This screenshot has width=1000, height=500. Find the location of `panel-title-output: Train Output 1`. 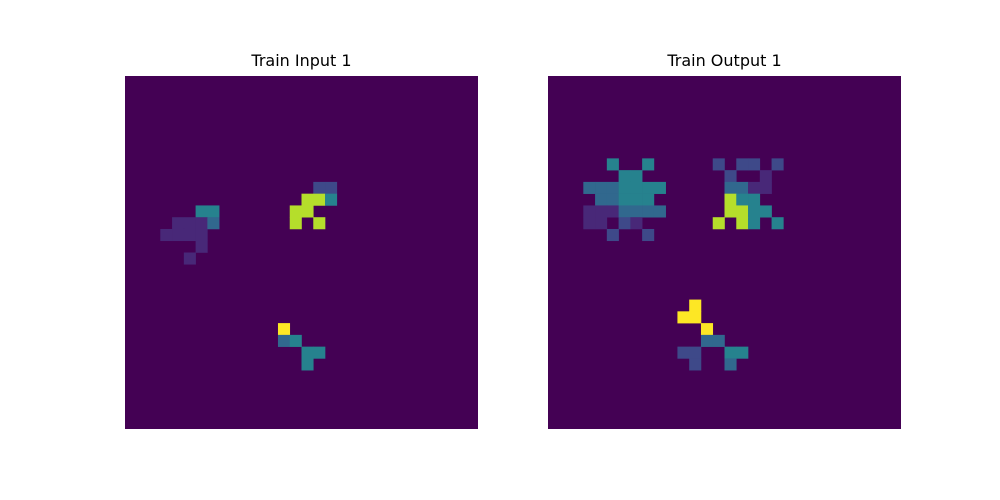

panel-title-output: Train Output 1 is located at coordinates (724, 60).